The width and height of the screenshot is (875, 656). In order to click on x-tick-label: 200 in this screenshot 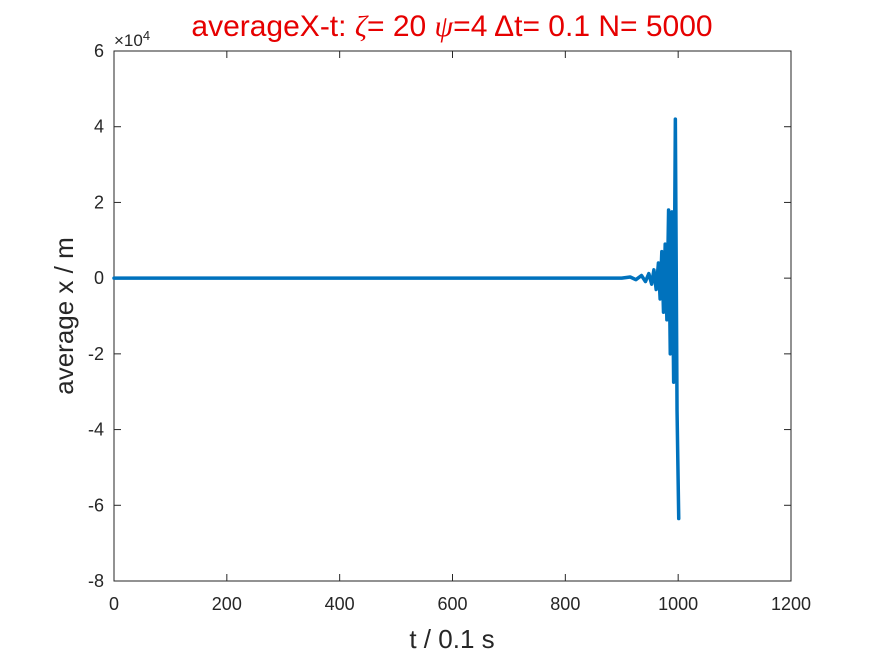, I will do `click(227, 604)`.